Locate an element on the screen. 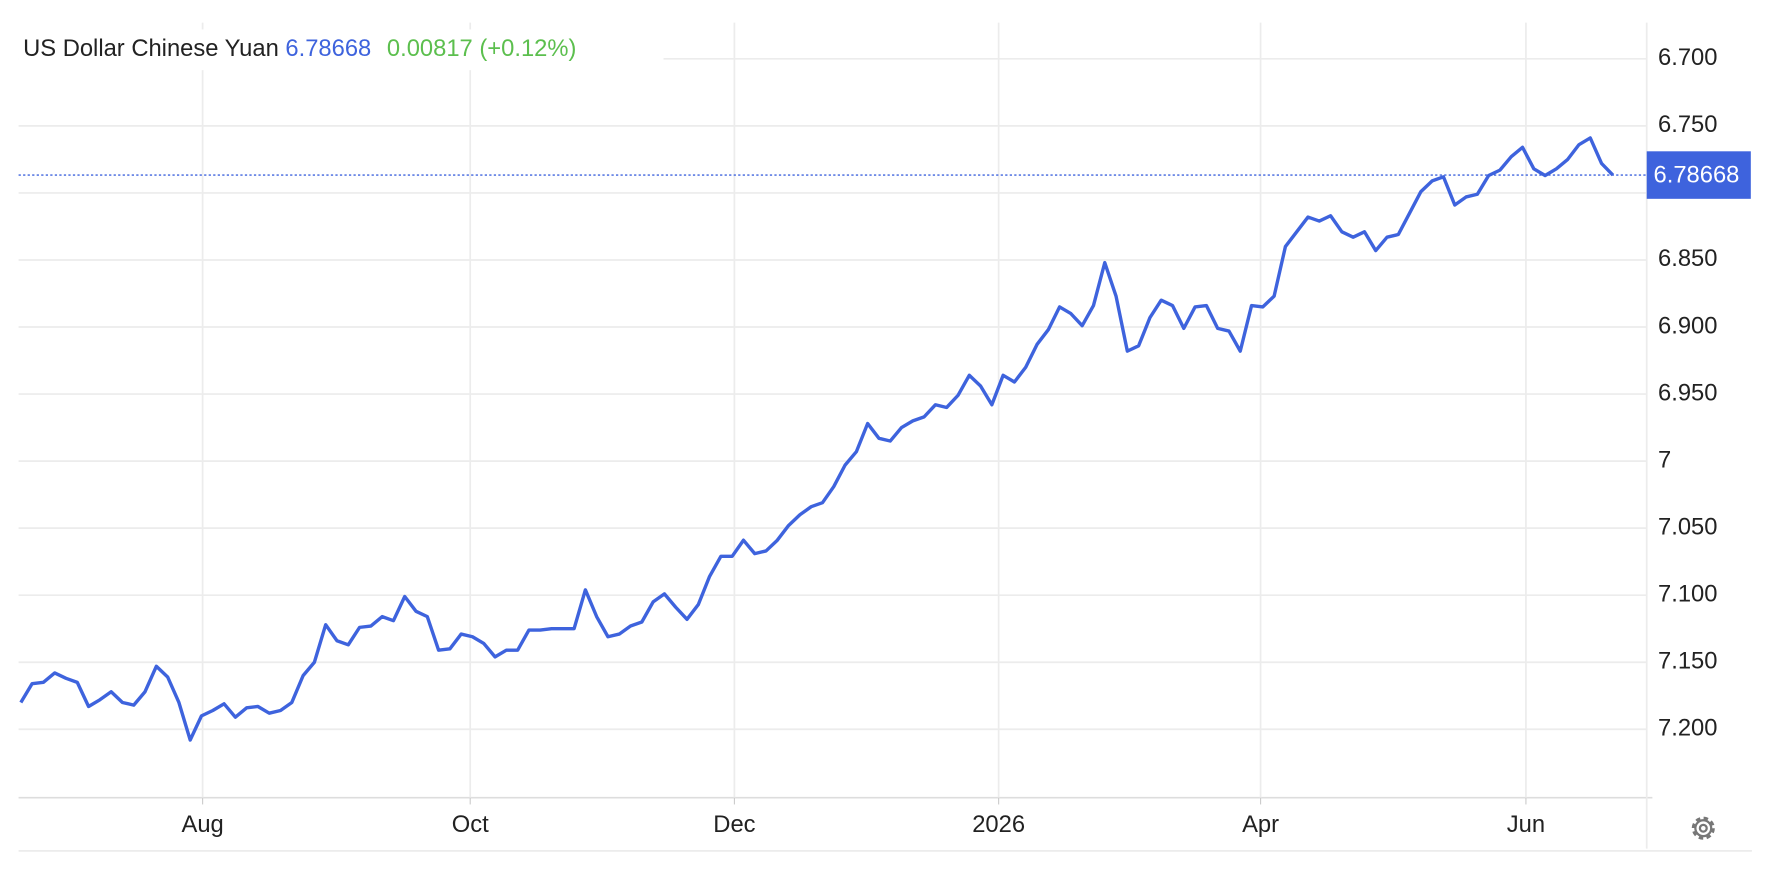  y-tick-label: 6.850 is located at coordinates (1687, 258).